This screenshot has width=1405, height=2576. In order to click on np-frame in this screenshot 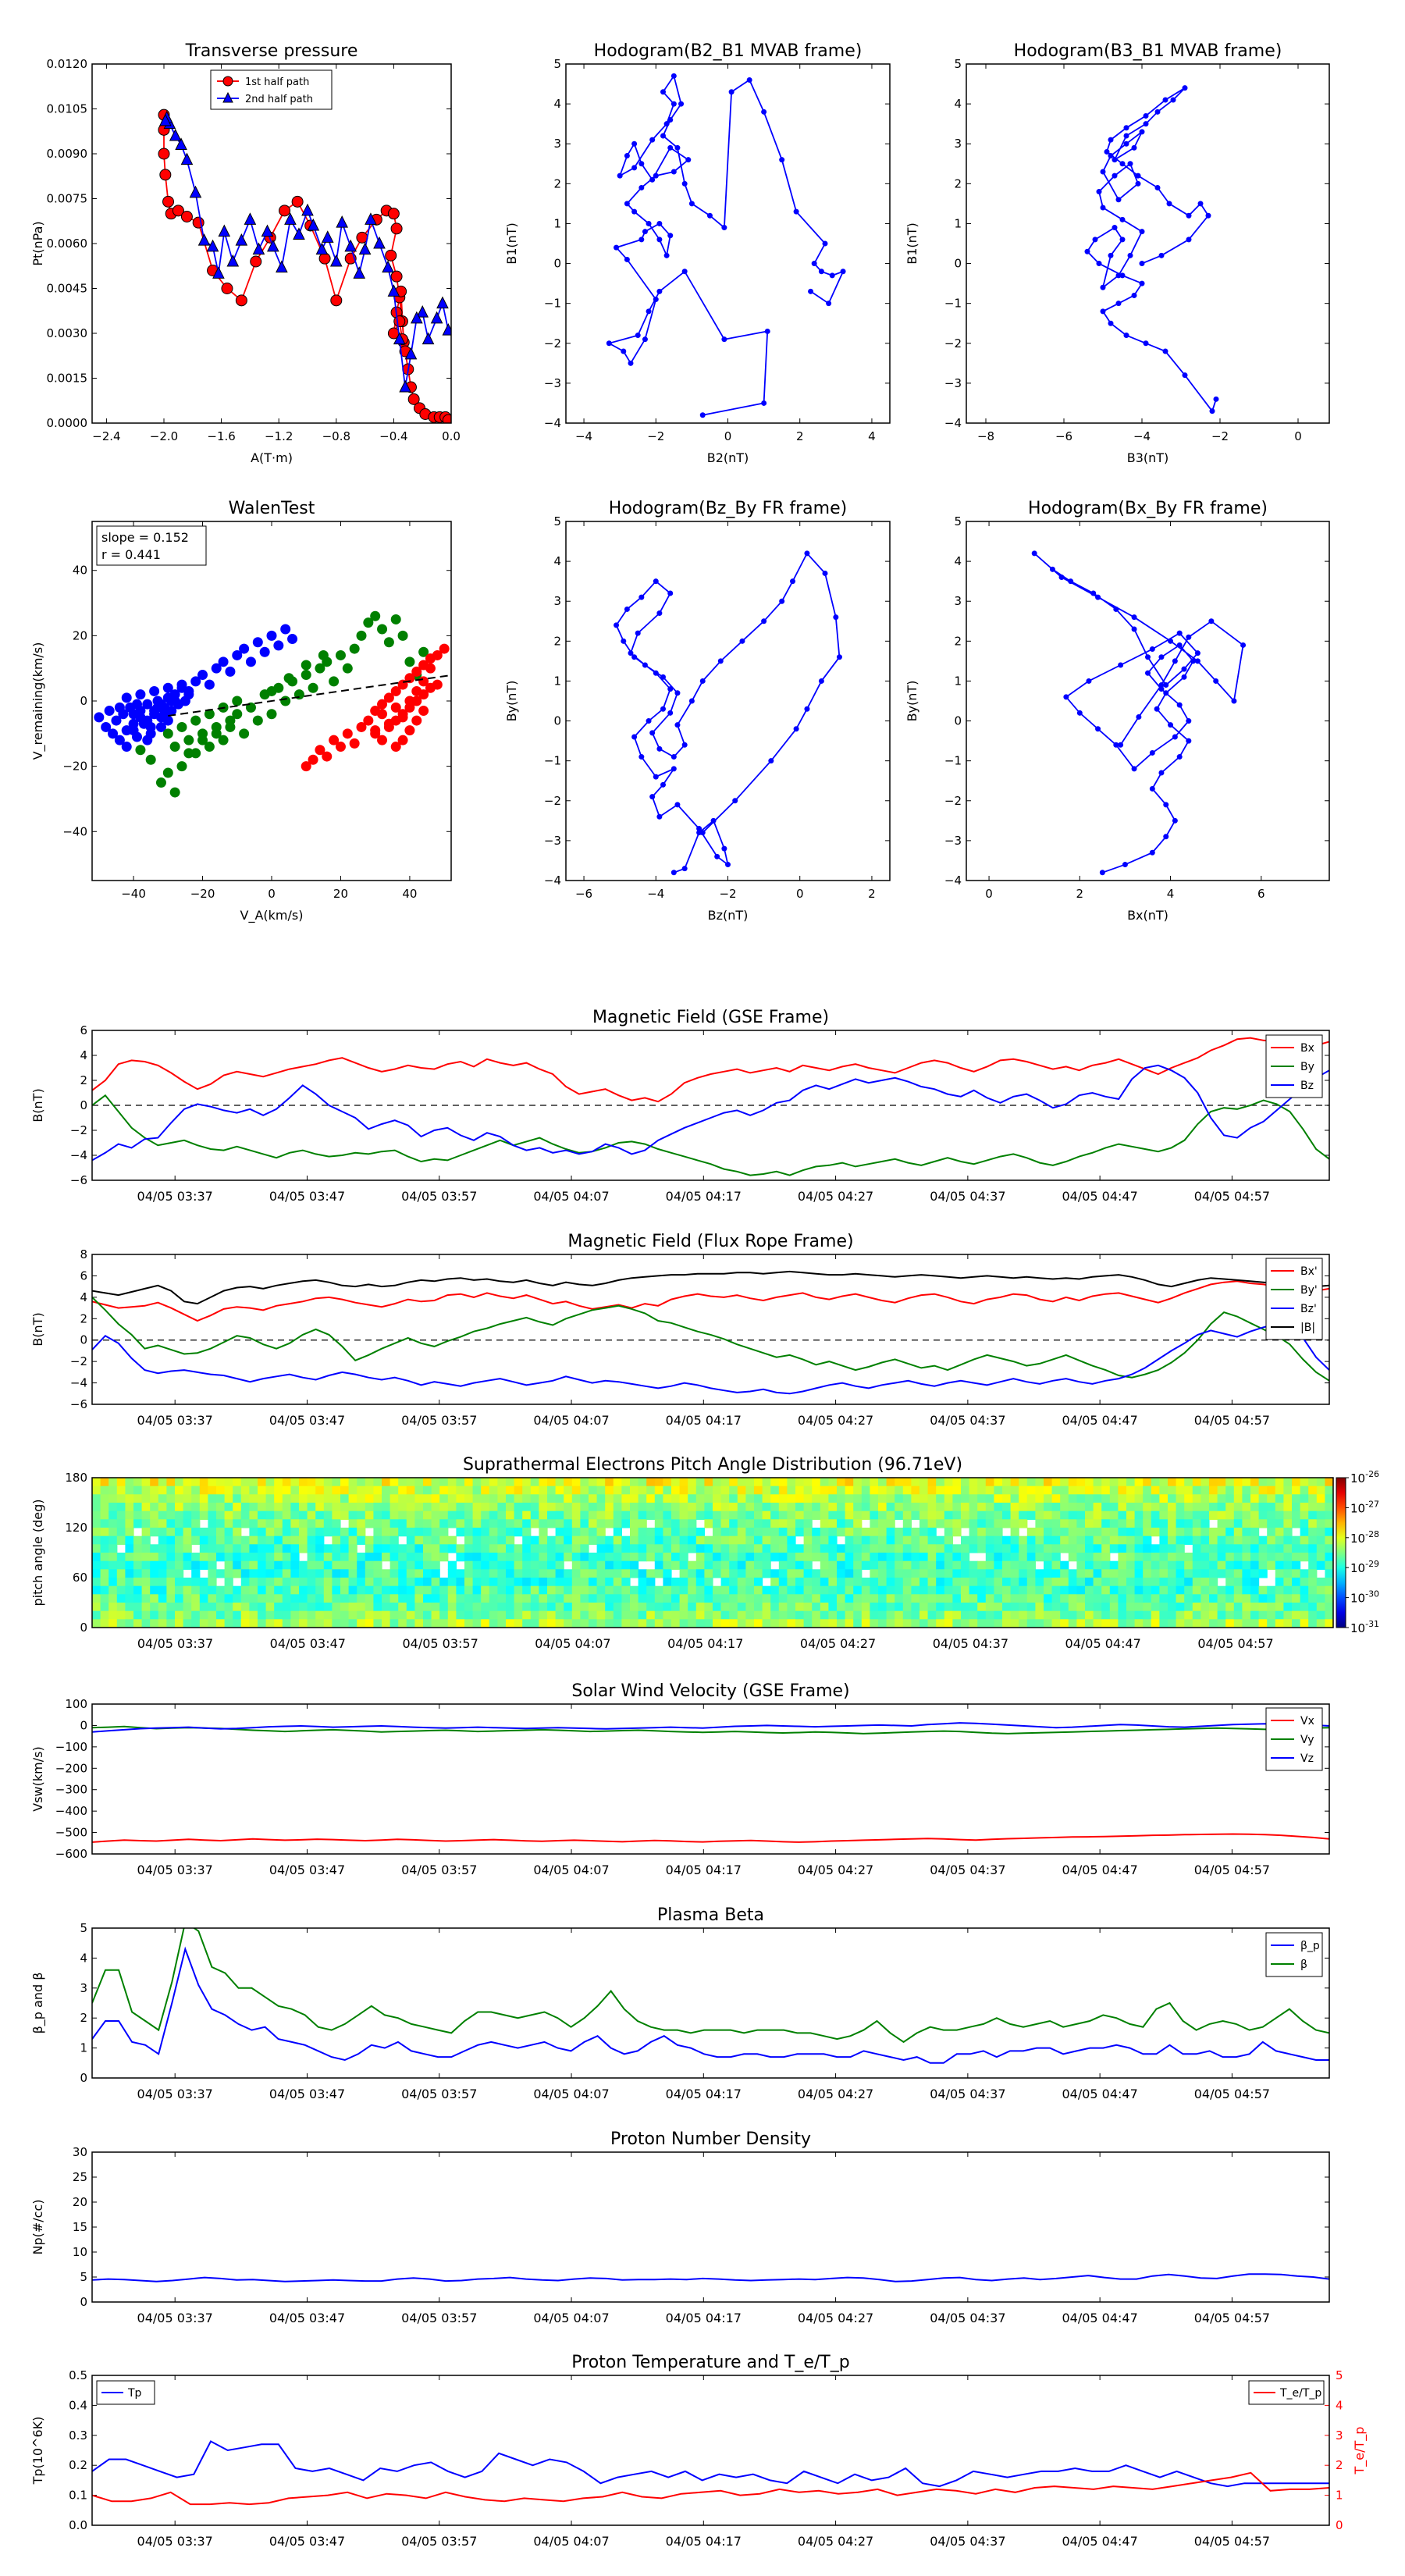, I will do `click(711, 2227)`.